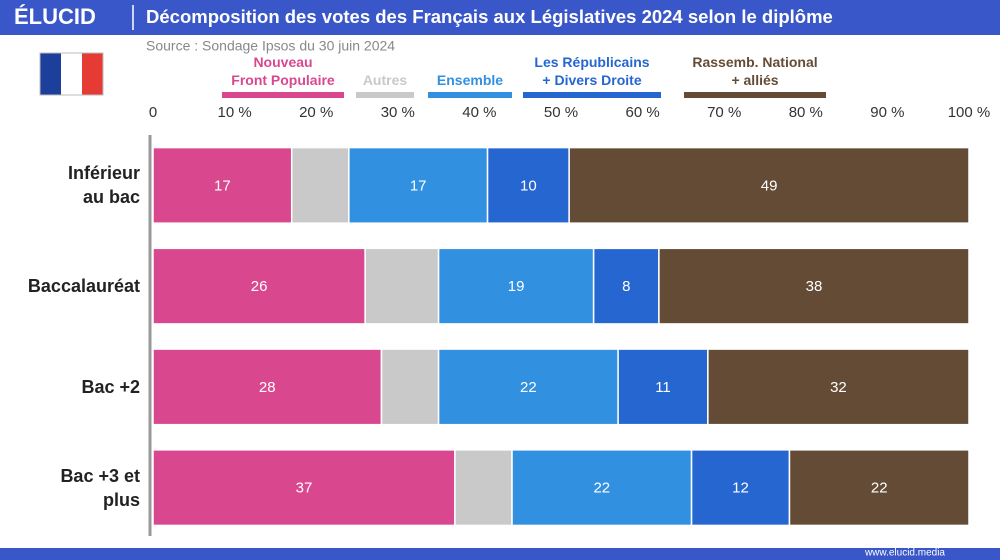 Image resolution: width=1000 pixels, height=560 pixels. I want to click on legend-label: Ensemble, so click(470, 80).